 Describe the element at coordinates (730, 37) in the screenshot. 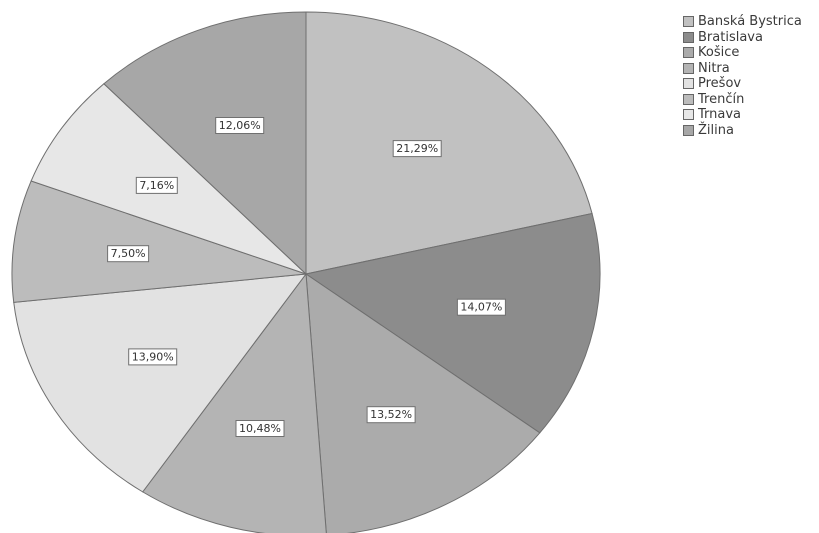

I see `legend-label: Bratislava` at that location.